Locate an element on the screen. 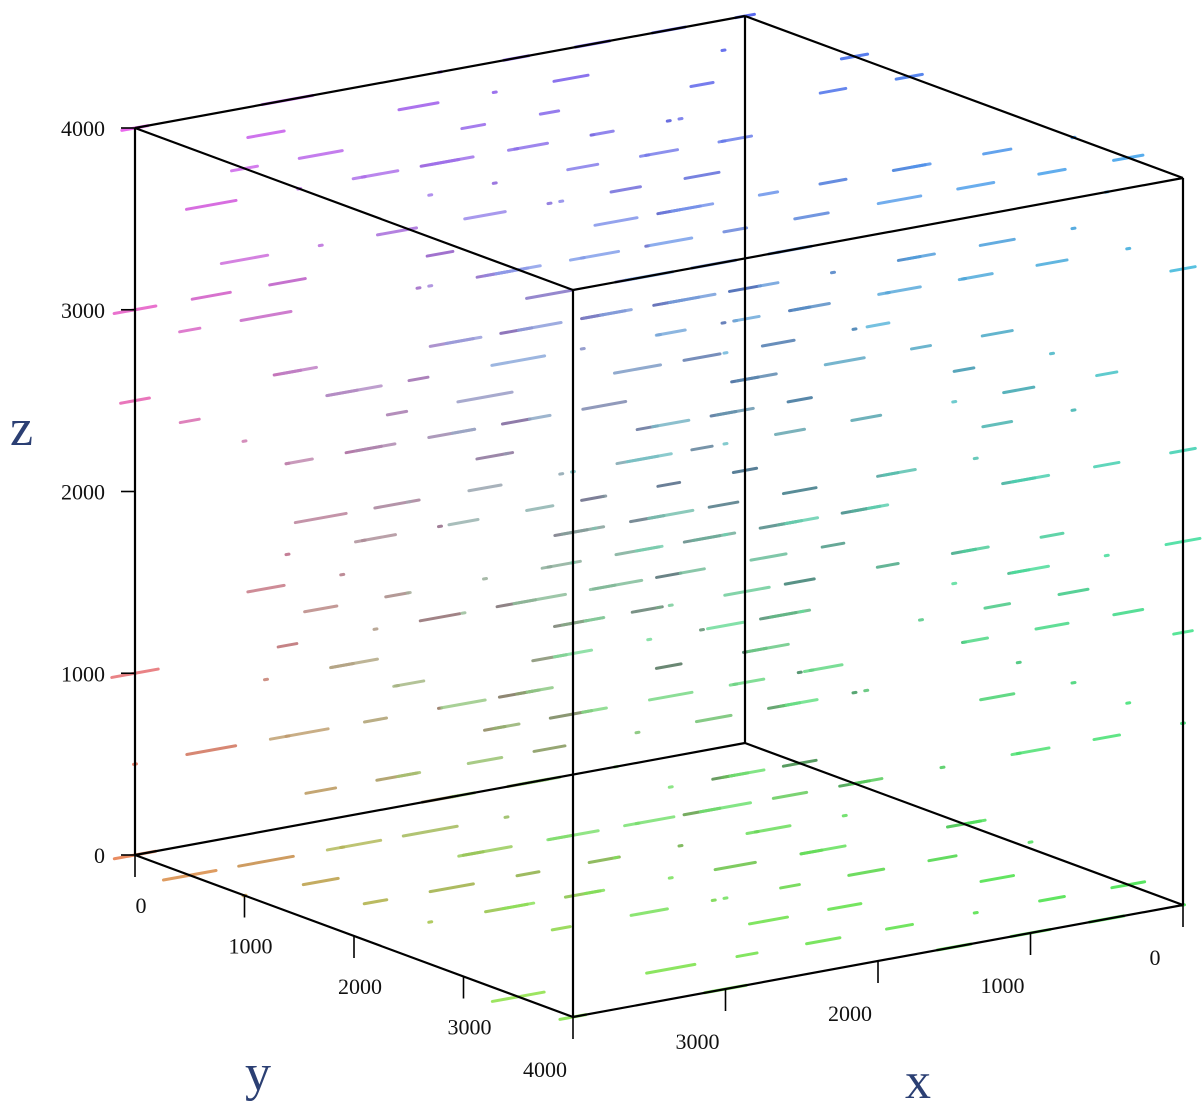 This screenshot has width=1204, height=1117. y-axis-title: y is located at coordinates (258, 1073).